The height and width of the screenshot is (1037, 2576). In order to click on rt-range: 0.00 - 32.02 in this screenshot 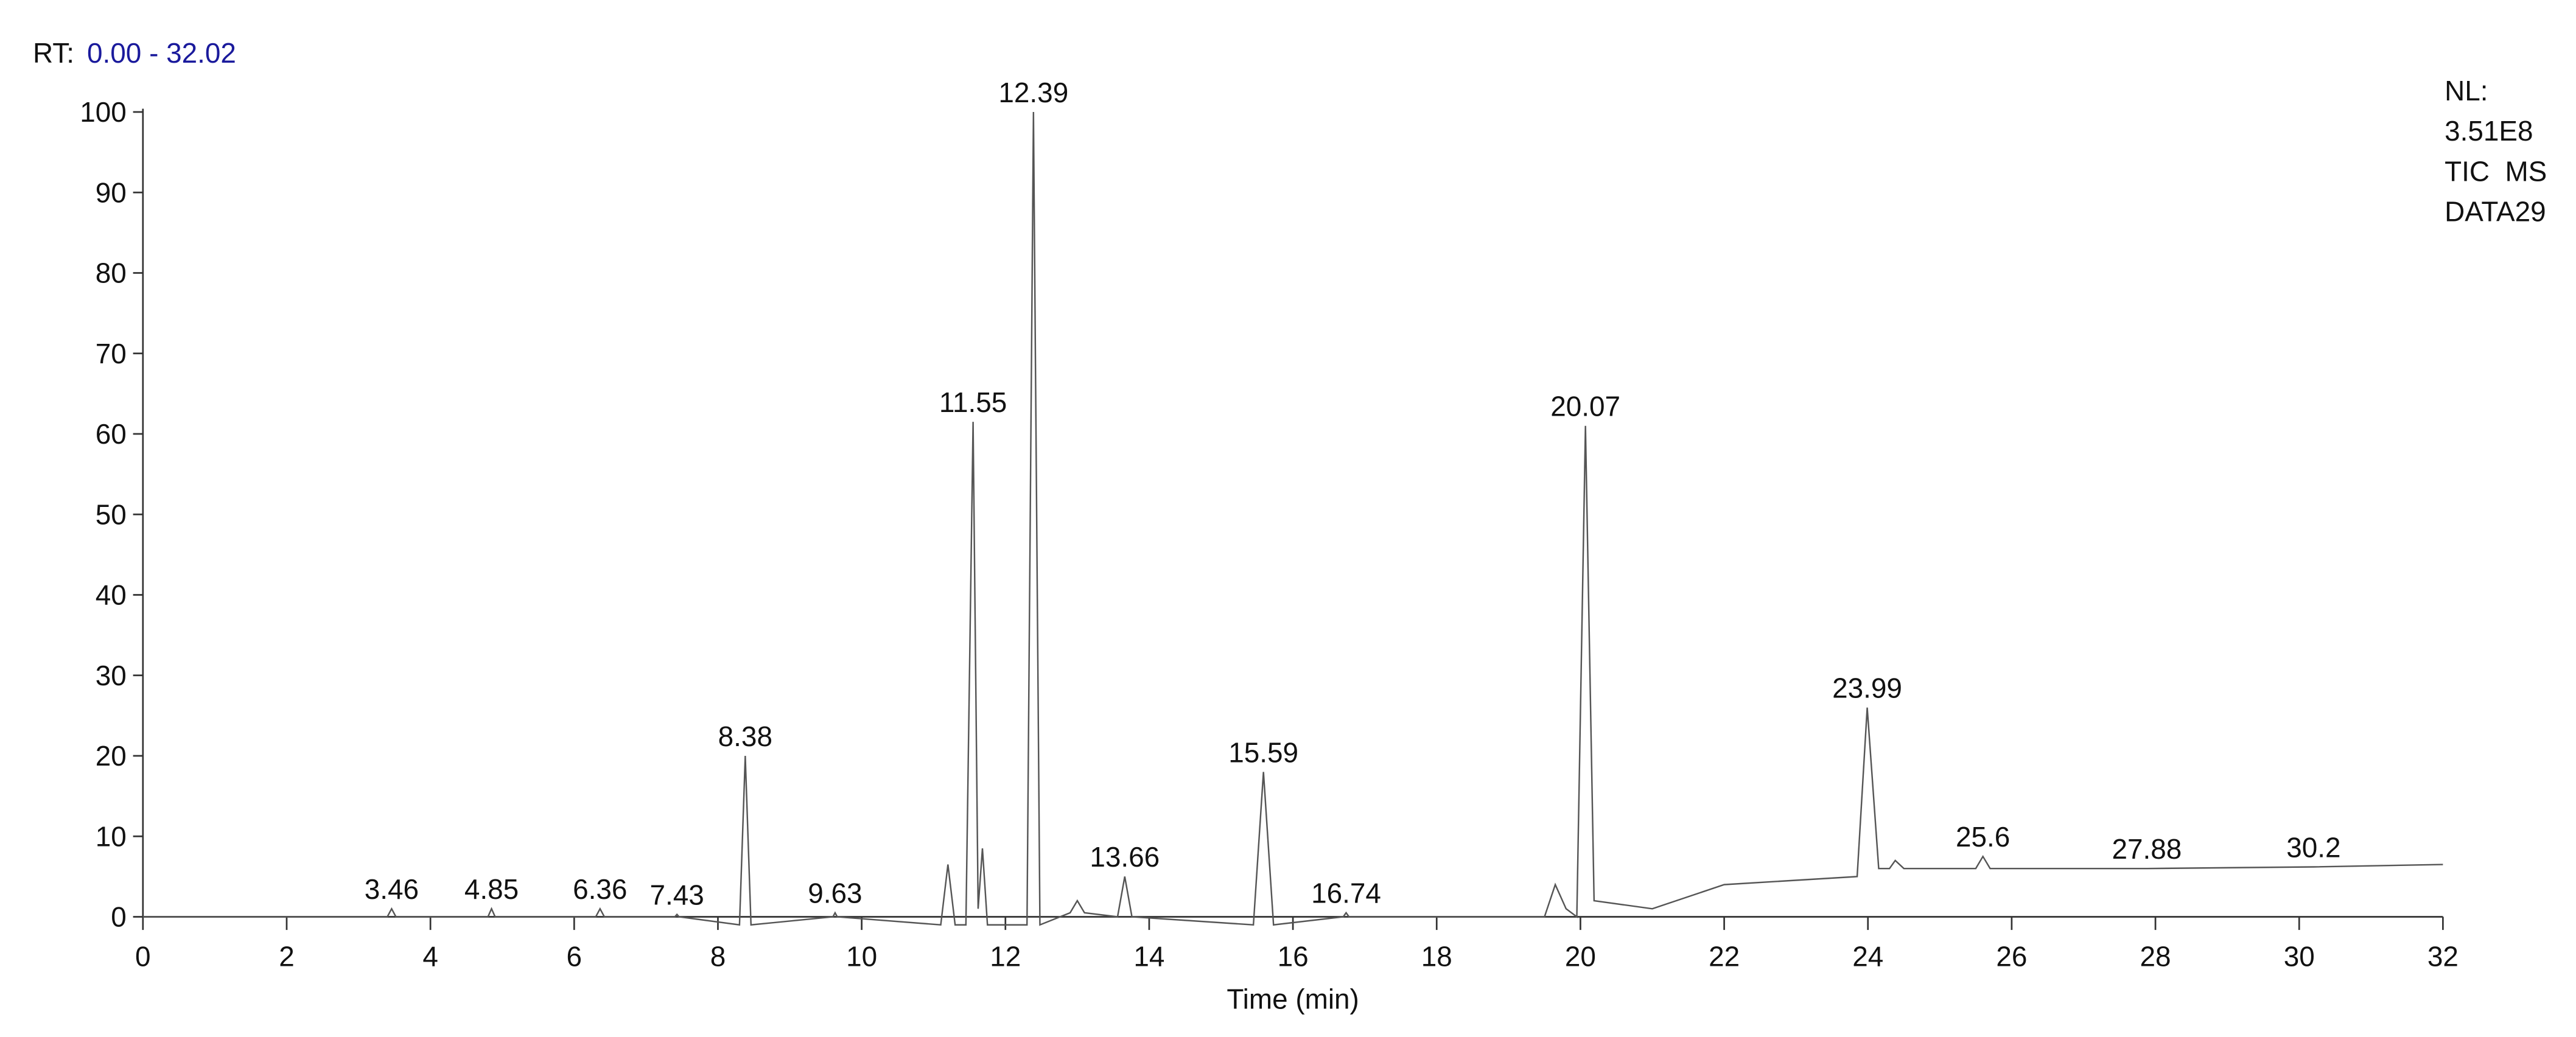, I will do `click(161, 53)`.